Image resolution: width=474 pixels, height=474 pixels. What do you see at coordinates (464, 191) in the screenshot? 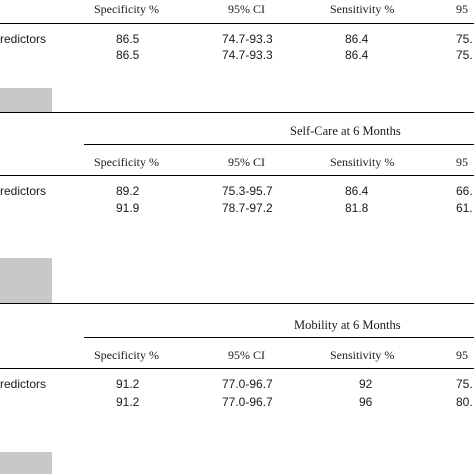
I see `cell: 66.` at bounding box center [464, 191].